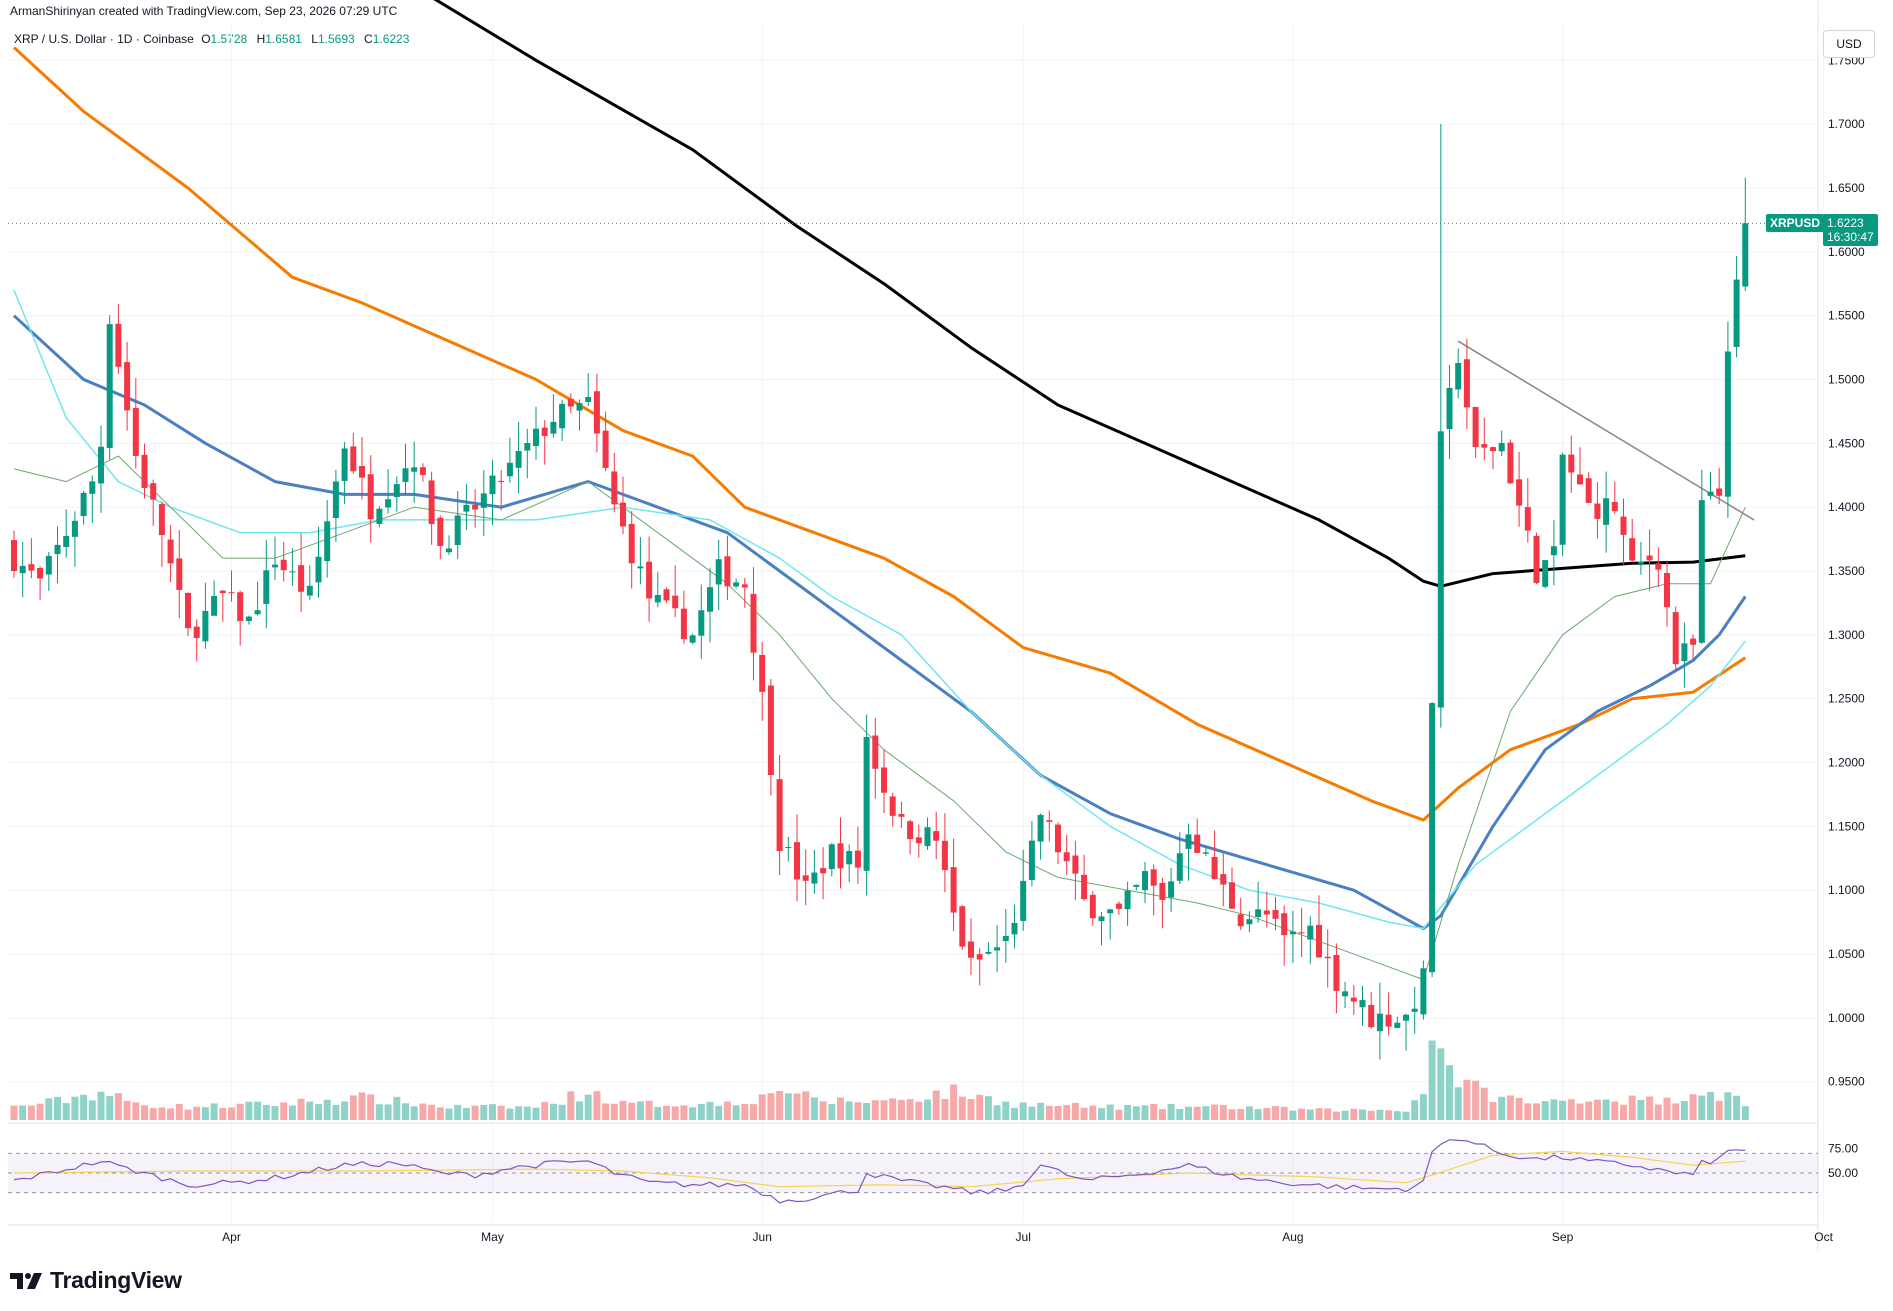  Describe the element at coordinates (26, 1280) in the screenshot. I see `tradingview-logo-icon` at that location.